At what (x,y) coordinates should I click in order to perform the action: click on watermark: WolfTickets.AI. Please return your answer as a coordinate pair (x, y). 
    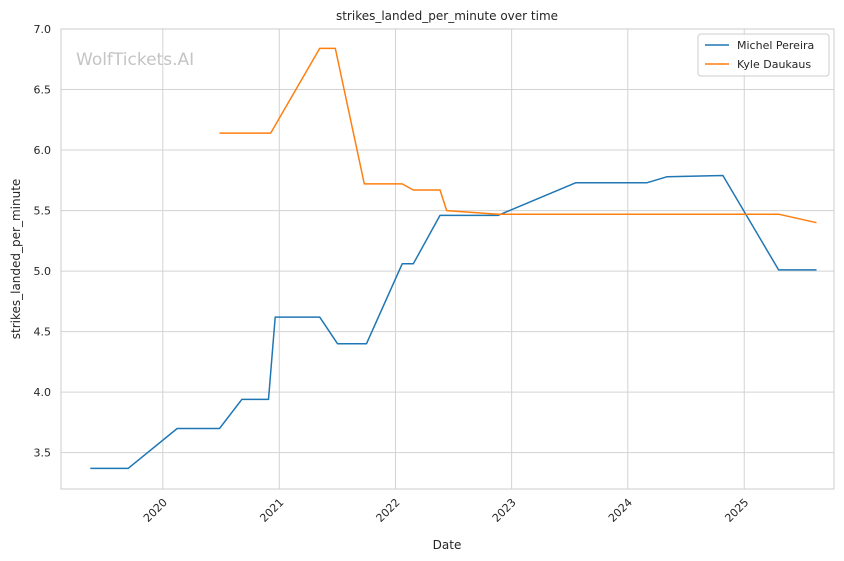
    Looking at the image, I should click on (135, 60).